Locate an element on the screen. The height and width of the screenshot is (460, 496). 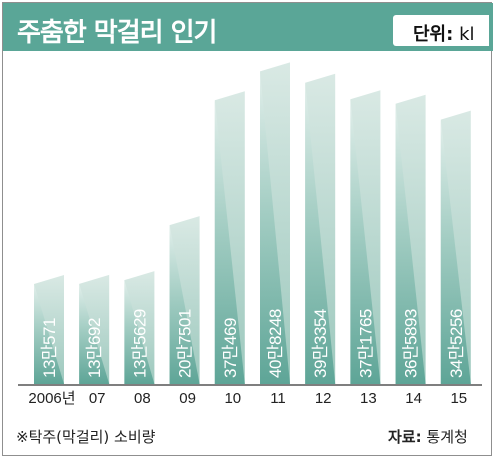
value-label-7: 37만1765 is located at coordinates (365, 343).